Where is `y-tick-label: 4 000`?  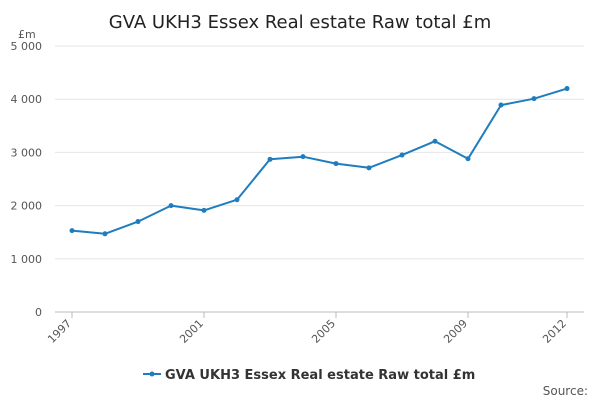
y-tick-label: 4 000 is located at coordinates (27, 99).